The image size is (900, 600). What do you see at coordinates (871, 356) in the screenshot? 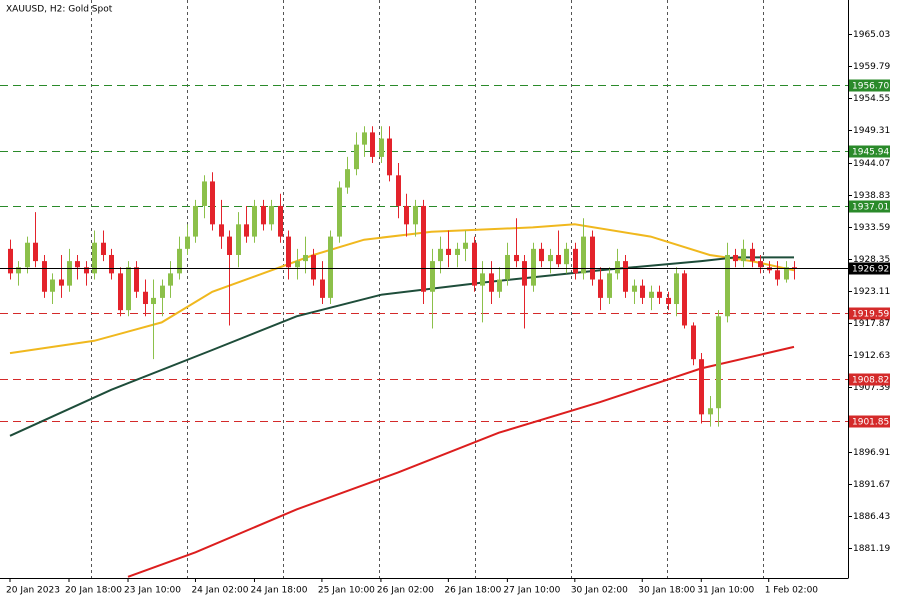
I see `y-tick-label: 1912.63` at bounding box center [871, 356].